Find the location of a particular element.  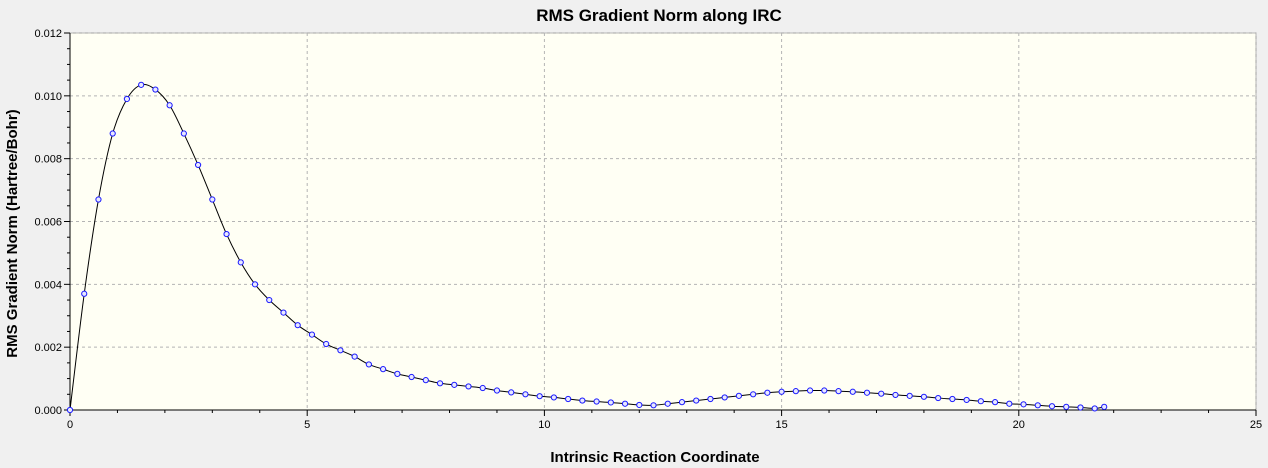

x-tick-label: 20 is located at coordinates (1019, 425).